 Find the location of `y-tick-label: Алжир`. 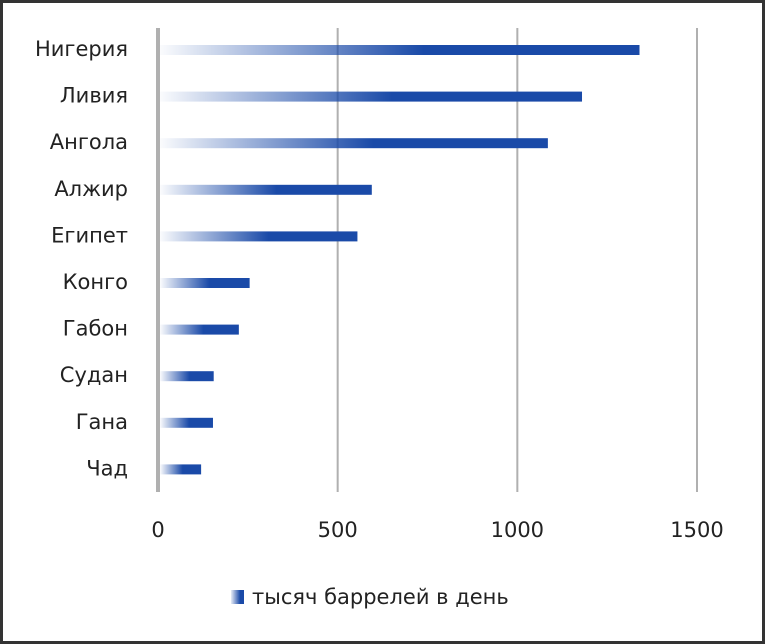

y-tick-label: Алжир is located at coordinates (91, 189).